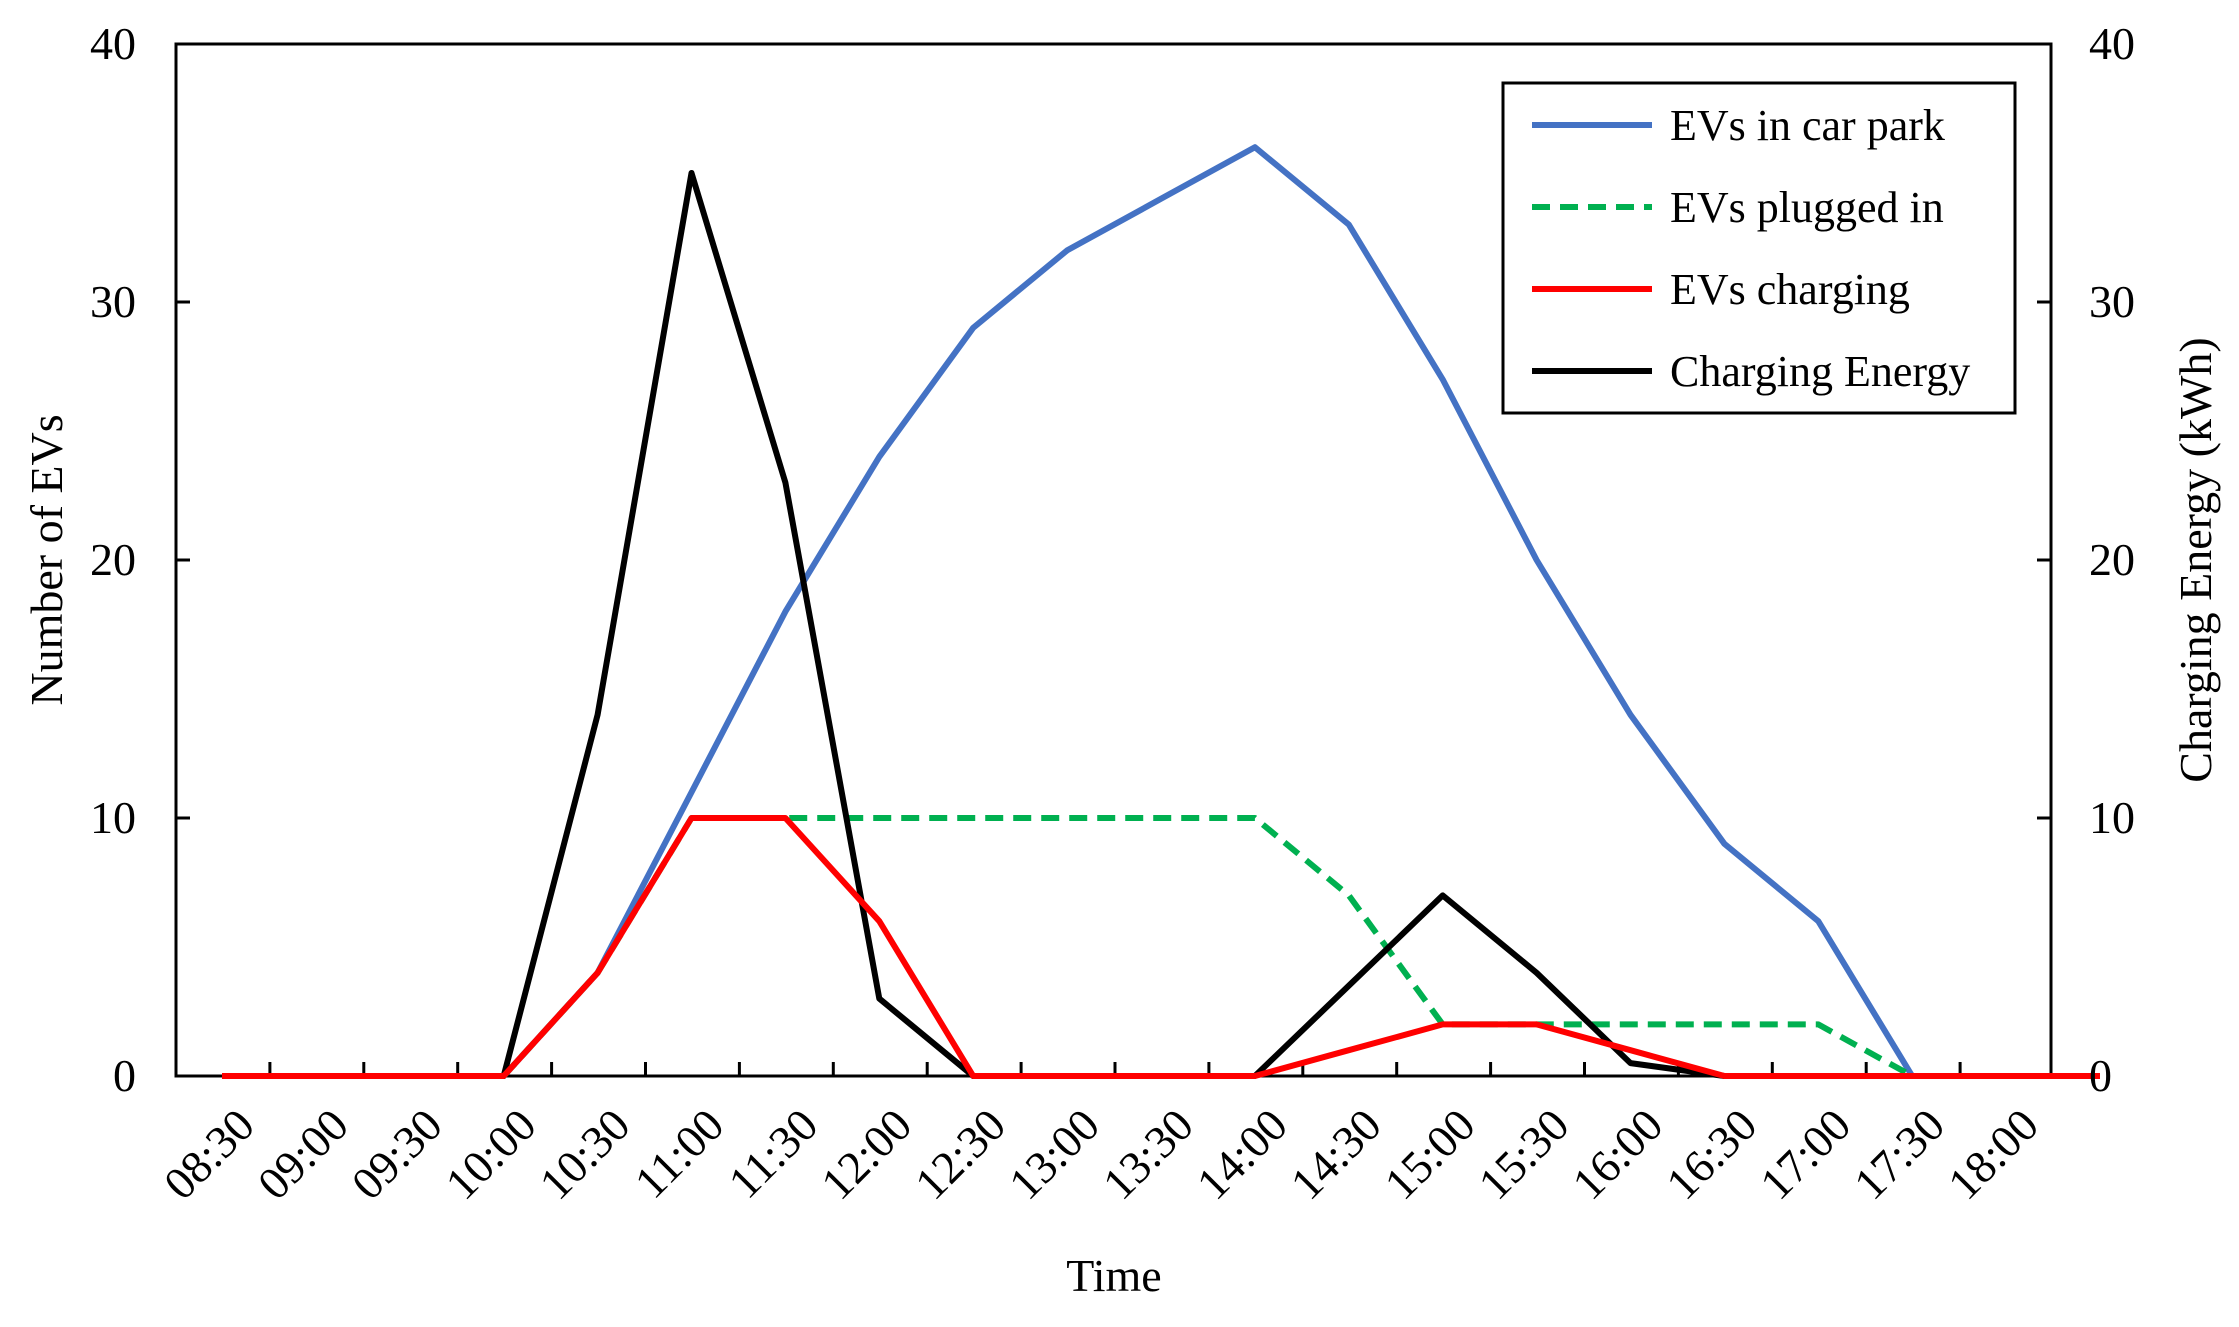 The height and width of the screenshot is (1327, 2239). I want to click on x-tick-label: 14:00, so click(1242, 1154).